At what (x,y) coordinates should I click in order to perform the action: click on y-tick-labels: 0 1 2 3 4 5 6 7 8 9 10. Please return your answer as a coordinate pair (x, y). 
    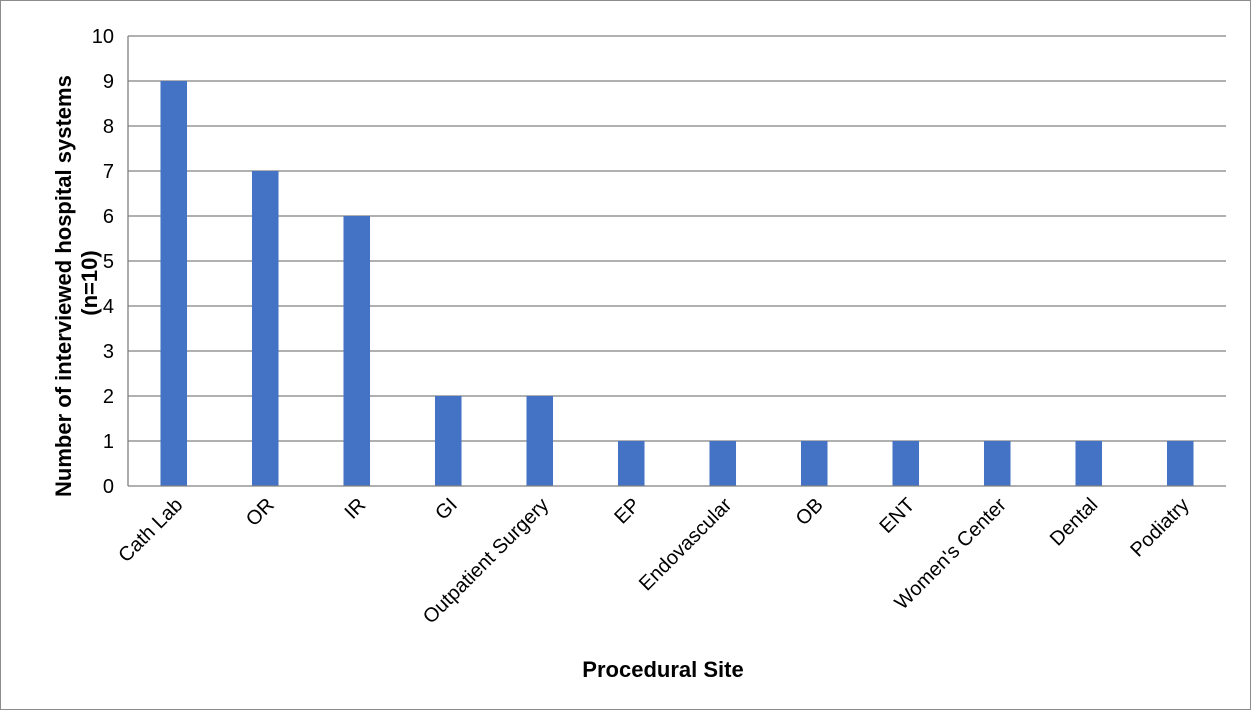
    Looking at the image, I should click on (103, 262).